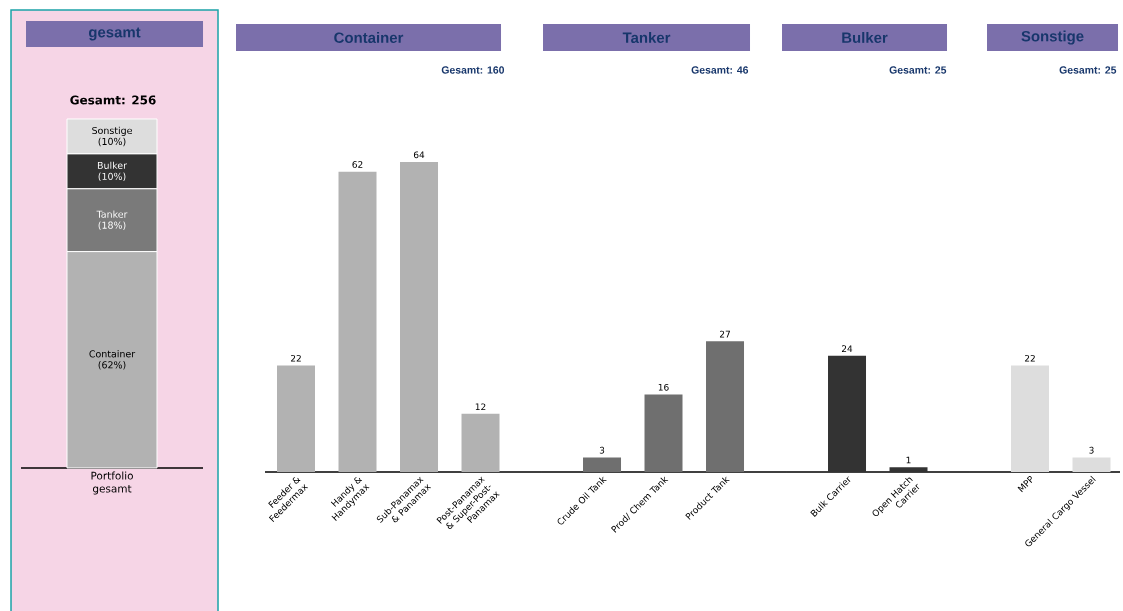 The image size is (1123, 611). What do you see at coordinates (112, 365) in the screenshot?
I see `data-label: (62%)` at bounding box center [112, 365].